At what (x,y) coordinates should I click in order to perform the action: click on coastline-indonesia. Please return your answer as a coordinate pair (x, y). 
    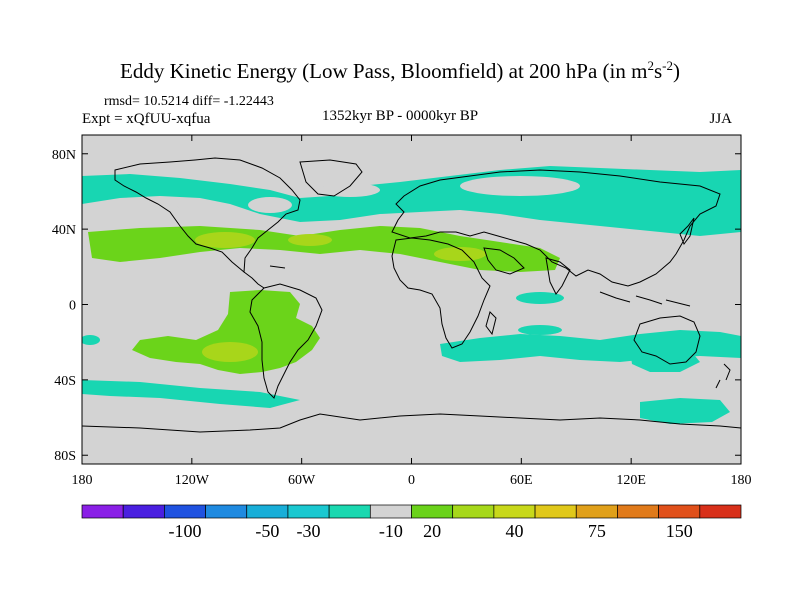
    Looking at the image, I should click on (645, 299).